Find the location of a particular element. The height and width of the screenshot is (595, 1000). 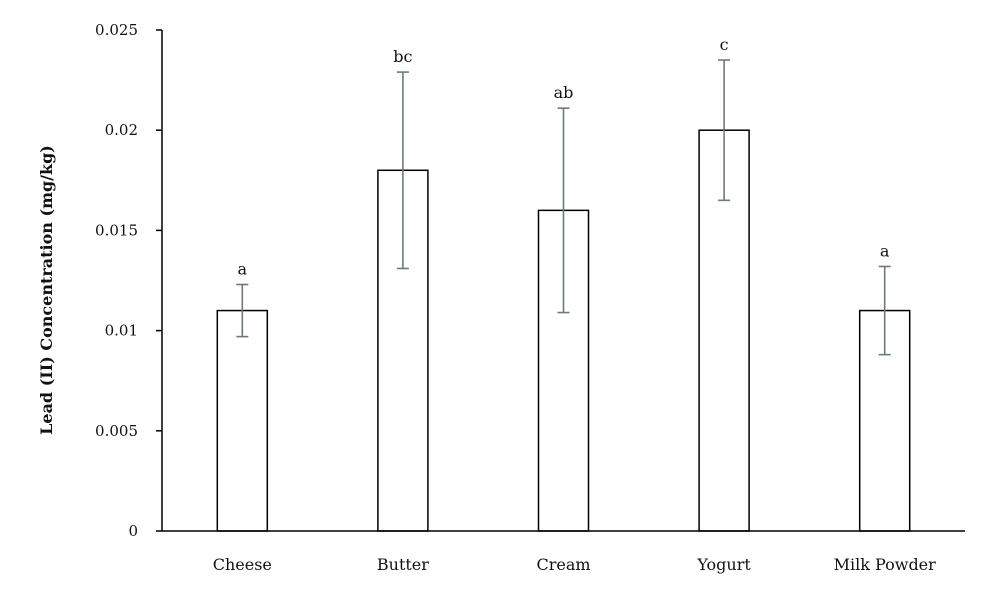

y-tick-label: 0.015 is located at coordinates (116, 230).